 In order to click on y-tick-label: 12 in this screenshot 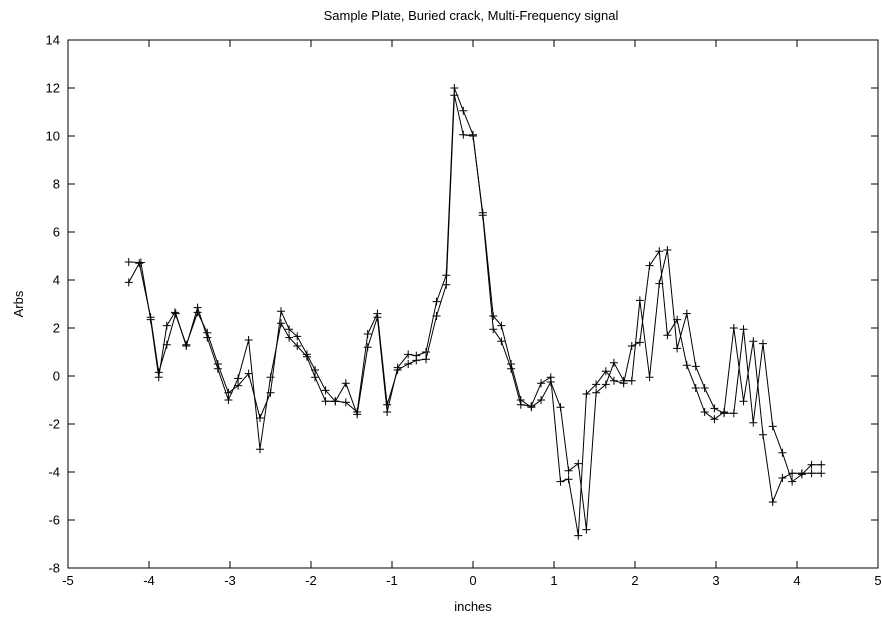, I will do `click(53, 88)`.